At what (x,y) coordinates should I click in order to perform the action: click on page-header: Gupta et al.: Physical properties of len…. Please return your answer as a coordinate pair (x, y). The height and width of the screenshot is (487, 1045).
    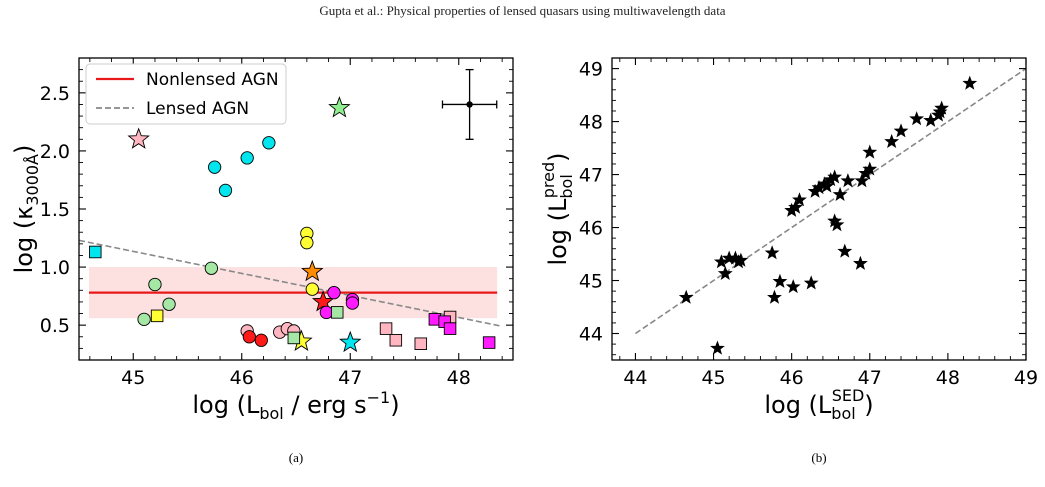
    Looking at the image, I should click on (522, 10).